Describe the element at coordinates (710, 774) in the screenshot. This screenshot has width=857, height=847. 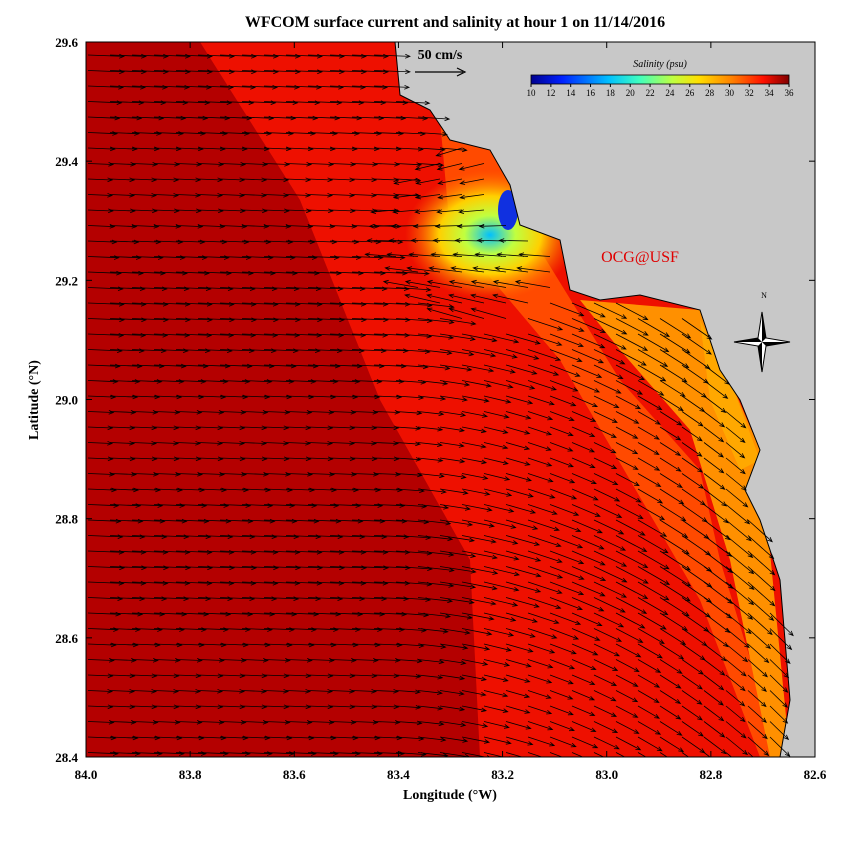
I see `x-tick-label: 82.8` at that location.